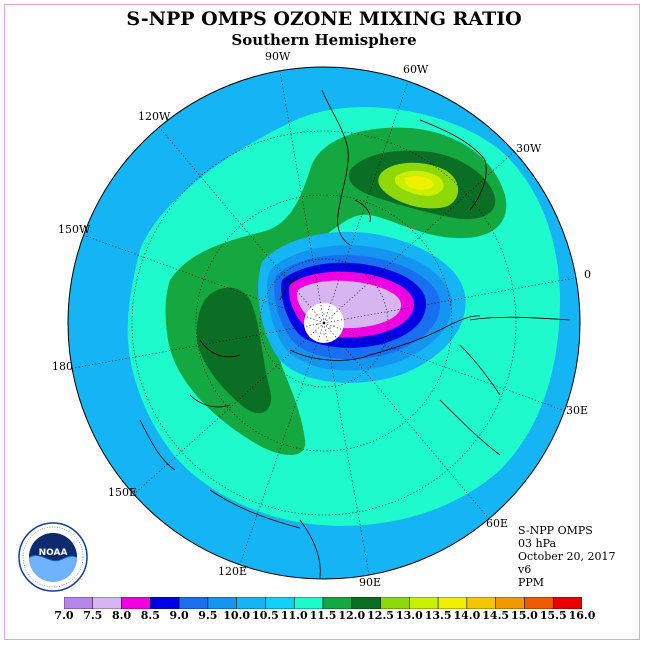 The image size is (648, 648). What do you see at coordinates (324, 40) in the screenshot?
I see `map-subtitle: Southern Hemisphere` at bounding box center [324, 40].